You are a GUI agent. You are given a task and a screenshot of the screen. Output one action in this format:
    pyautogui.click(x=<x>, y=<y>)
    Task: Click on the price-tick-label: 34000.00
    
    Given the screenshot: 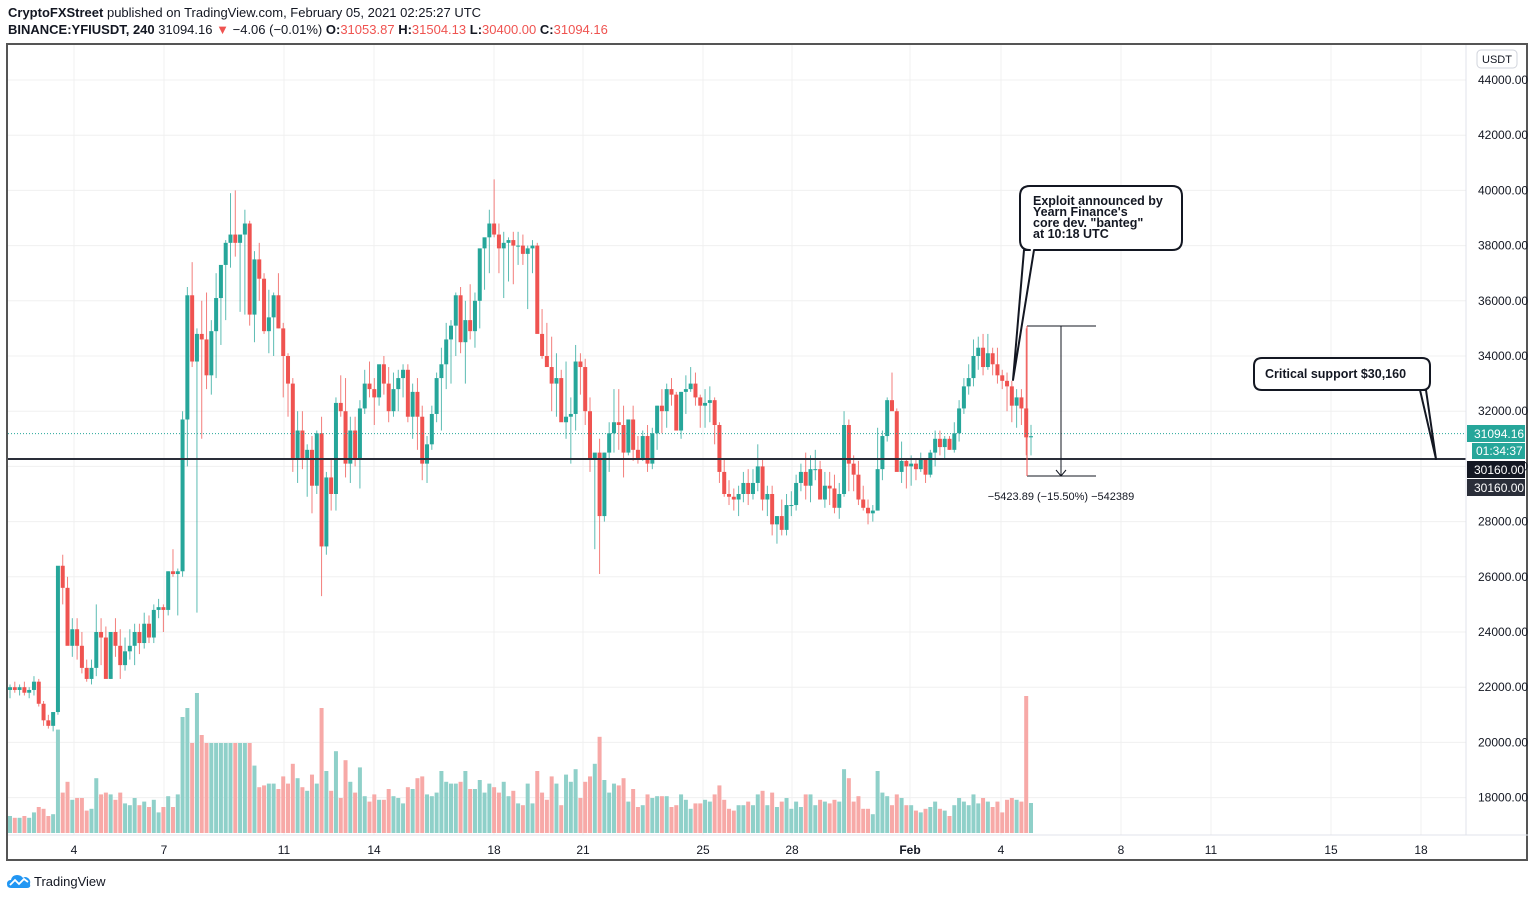 What is the action you would take?
    pyautogui.click(x=1503, y=356)
    